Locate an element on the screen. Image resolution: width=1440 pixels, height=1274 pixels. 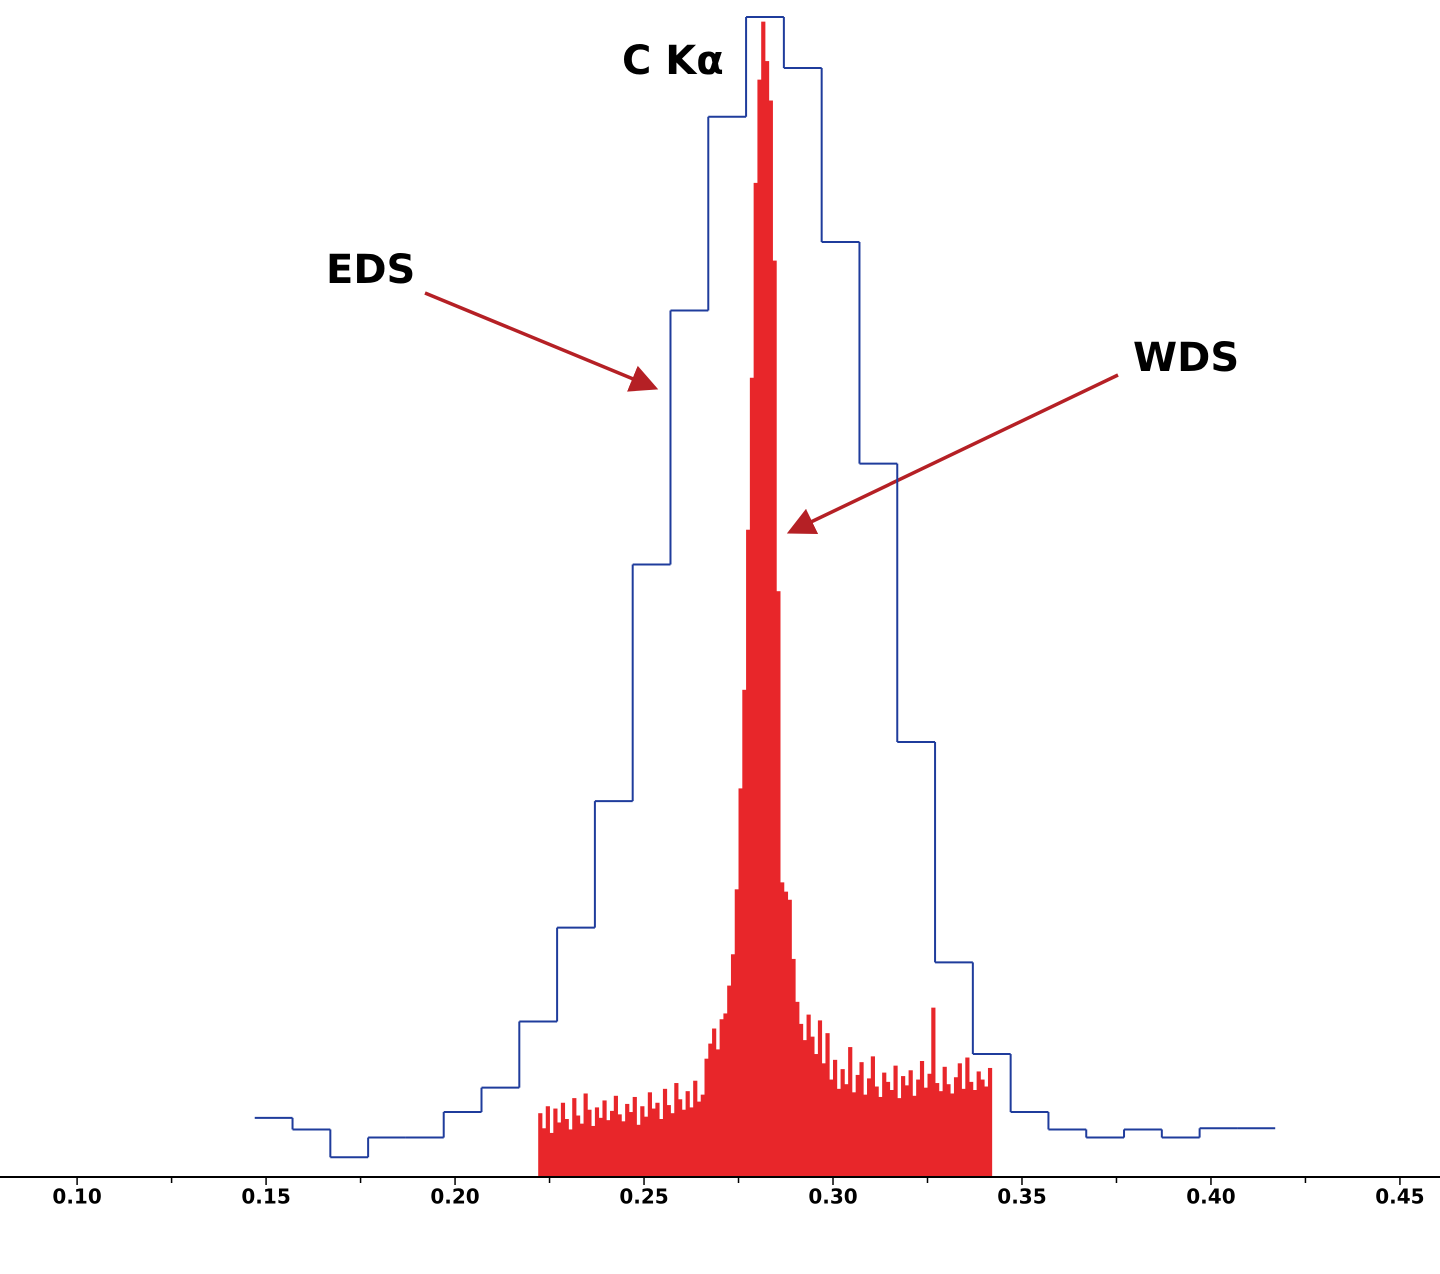
x-tick-label: 0.35 is located at coordinates (1021, 1197).